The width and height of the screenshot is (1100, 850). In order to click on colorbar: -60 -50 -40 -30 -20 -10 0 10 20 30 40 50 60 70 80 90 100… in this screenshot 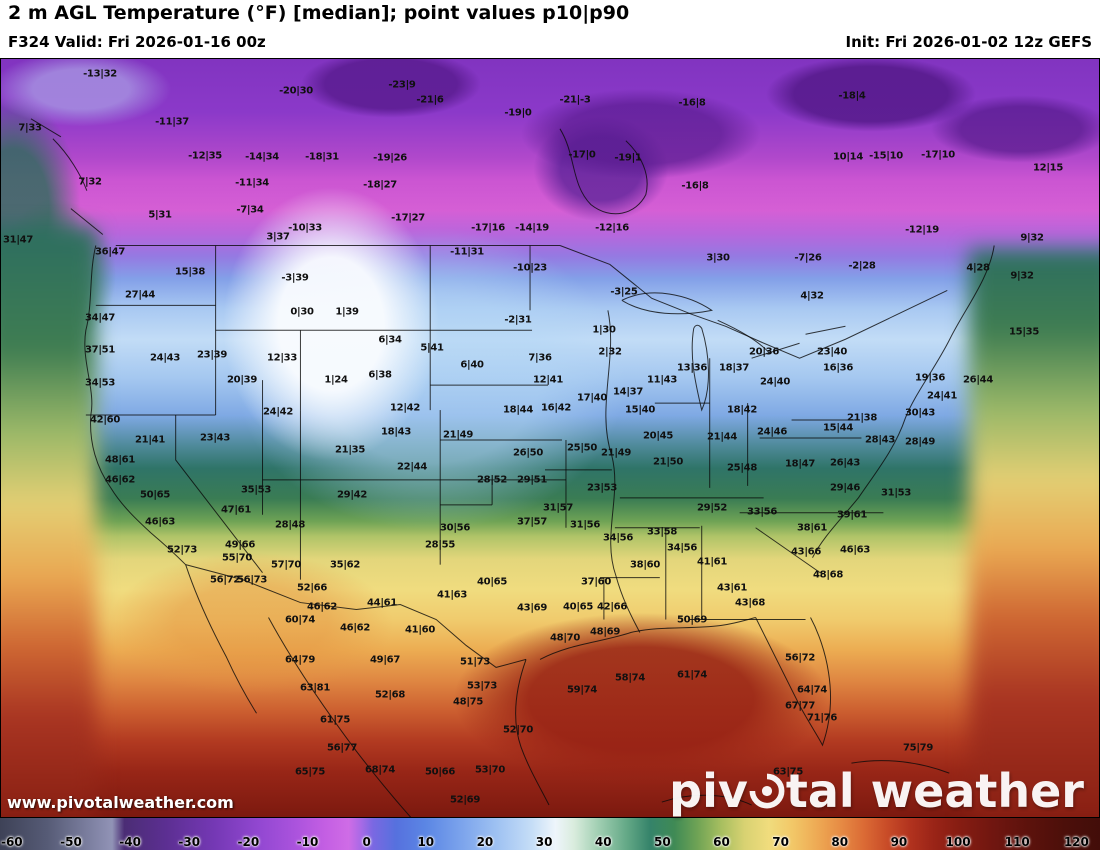, I will do `click(550, 834)`.